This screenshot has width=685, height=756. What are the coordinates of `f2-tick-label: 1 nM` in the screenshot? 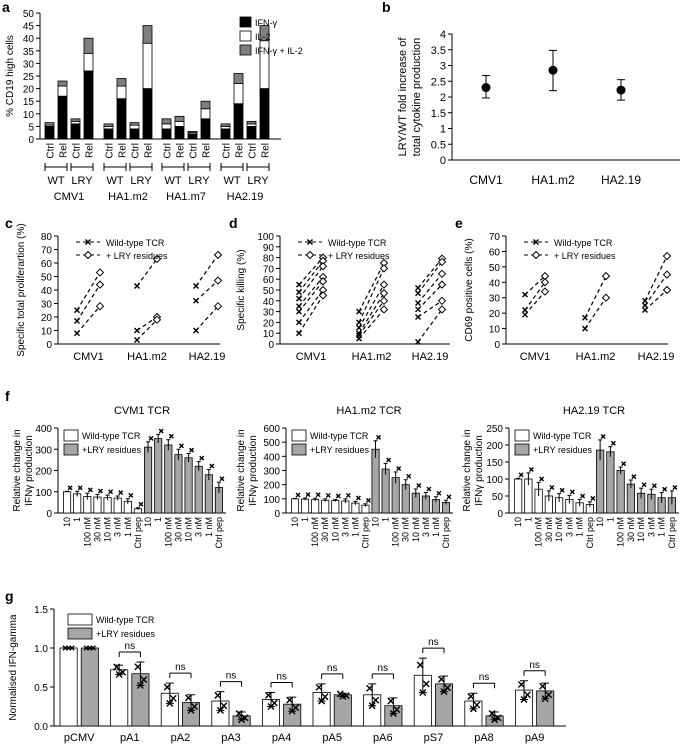 It's located at (436, 527).